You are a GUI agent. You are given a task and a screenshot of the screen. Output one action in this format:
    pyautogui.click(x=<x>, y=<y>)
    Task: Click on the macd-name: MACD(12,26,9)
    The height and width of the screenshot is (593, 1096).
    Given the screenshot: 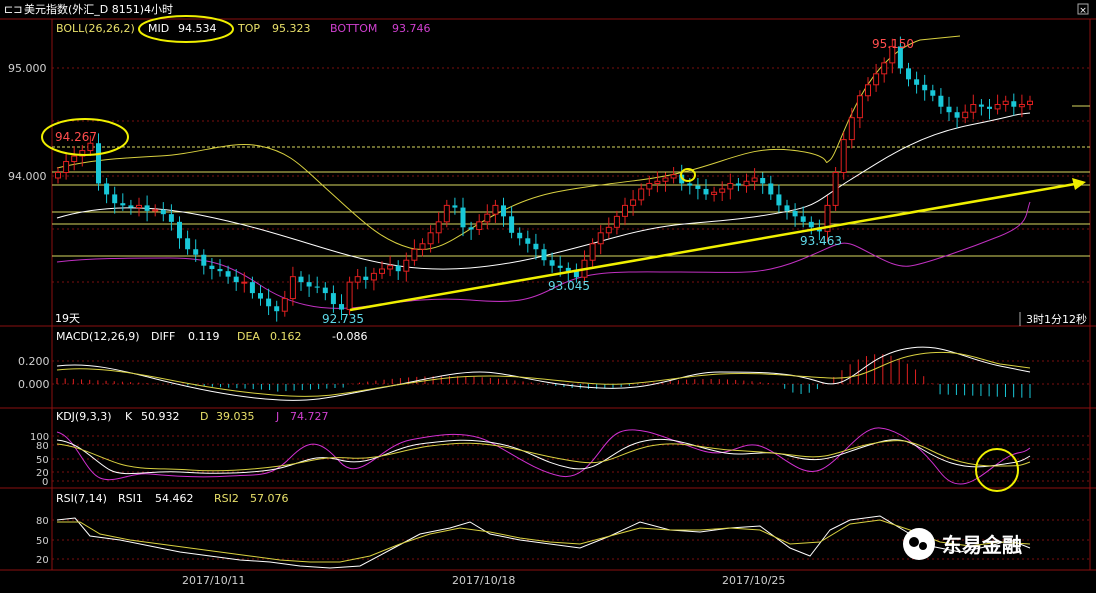 What is the action you would take?
    pyautogui.click(x=98, y=336)
    